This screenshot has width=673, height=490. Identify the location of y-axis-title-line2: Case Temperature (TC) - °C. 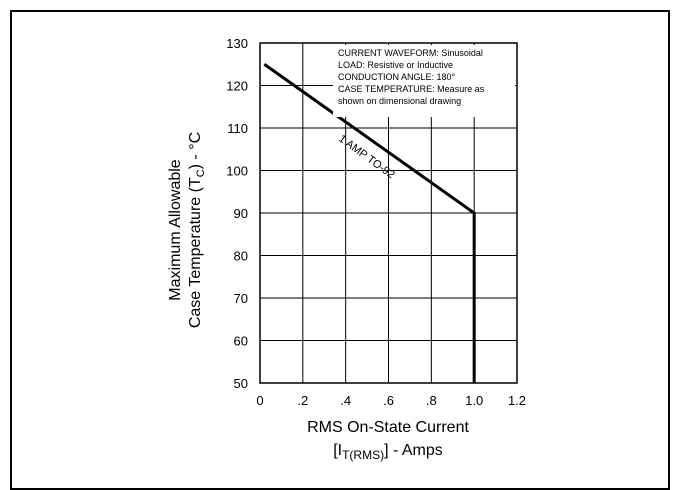
(197, 230).